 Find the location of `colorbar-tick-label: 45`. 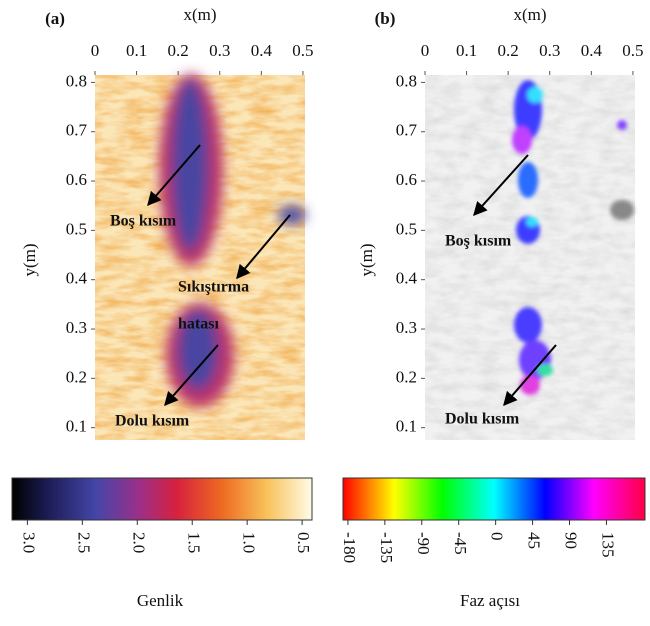

colorbar-tick-label: 45 is located at coordinates (534, 540).